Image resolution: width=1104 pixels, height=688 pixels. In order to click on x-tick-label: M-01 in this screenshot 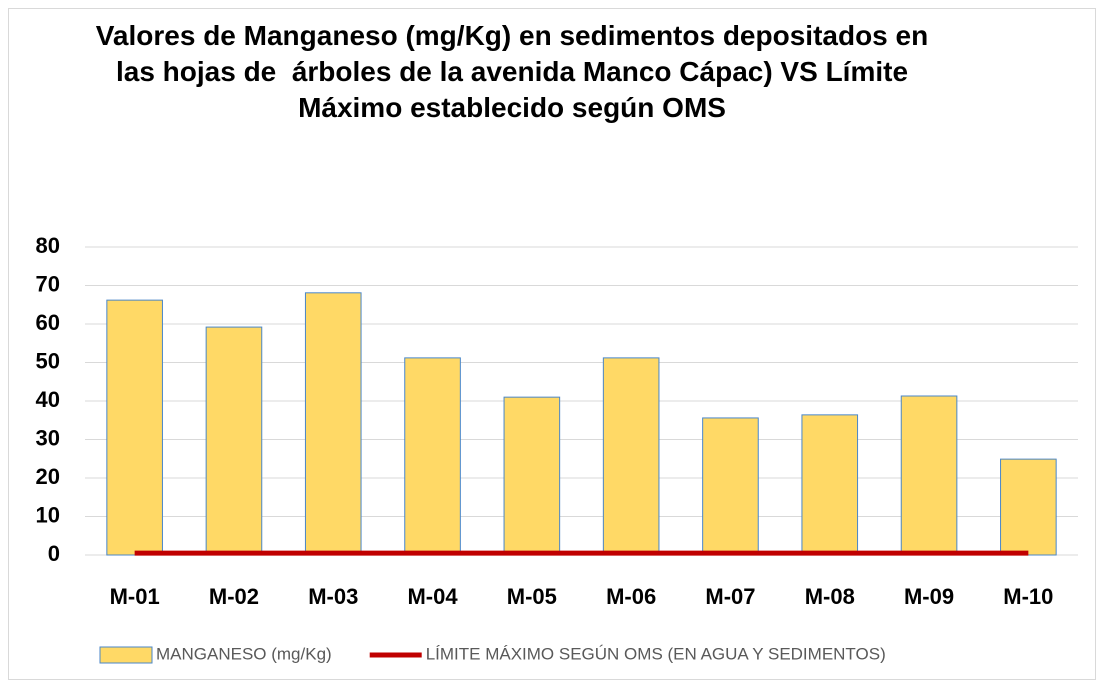, I will do `click(135, 596)`.